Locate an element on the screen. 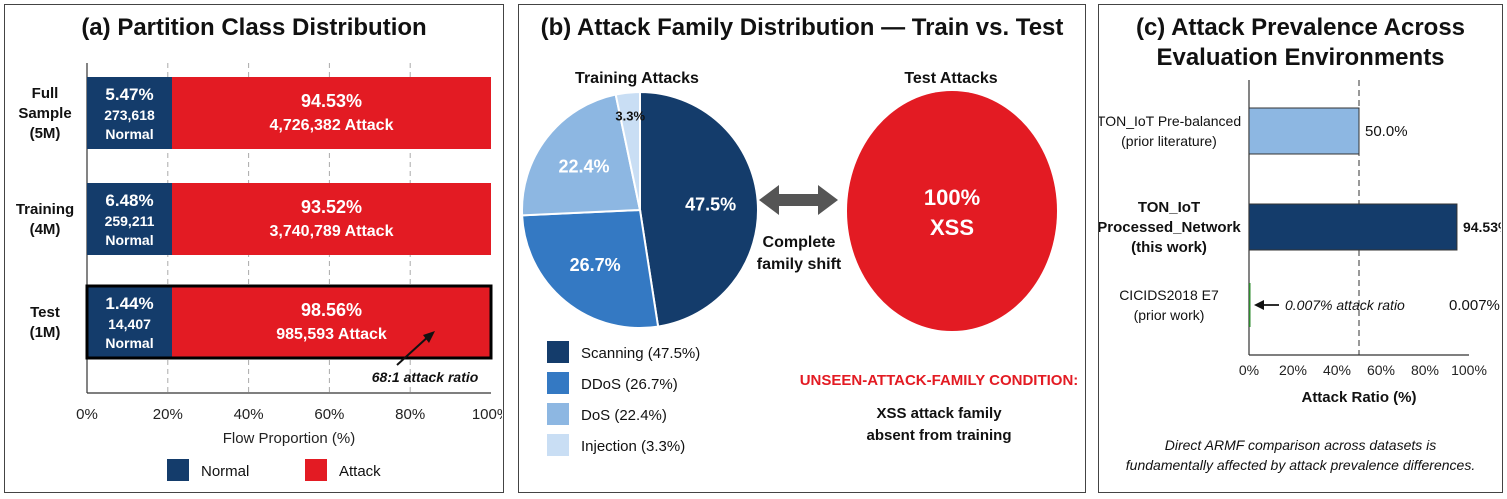 This screenshot has height=499, width=1507. normal-percent-label: 1.44% is located at coordinates (129, 303).